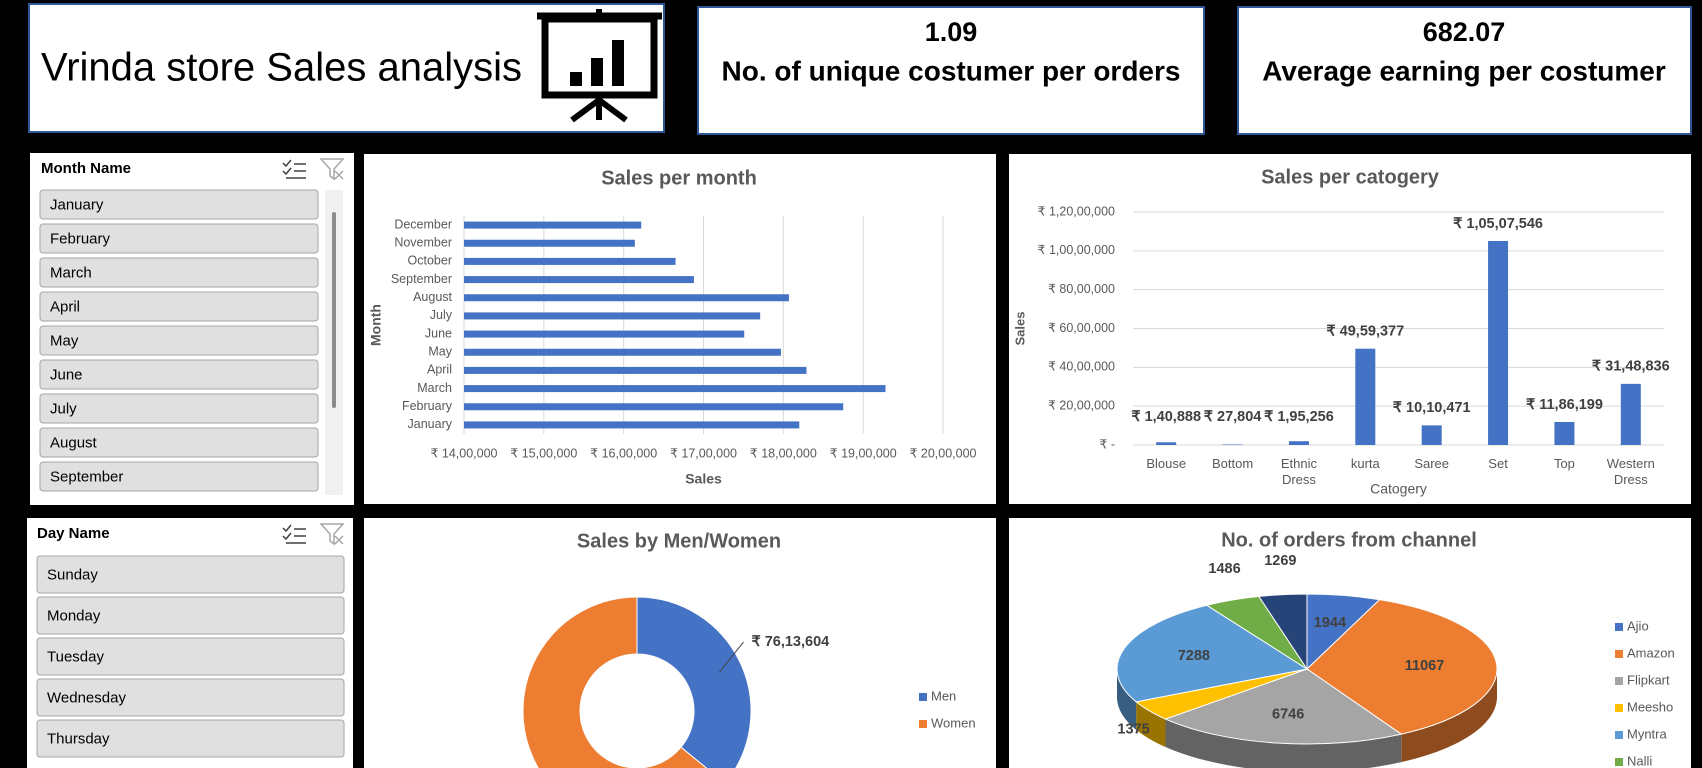 The image size is (1702, 768). I want to click on legend-label: Women, so click(953, 722).